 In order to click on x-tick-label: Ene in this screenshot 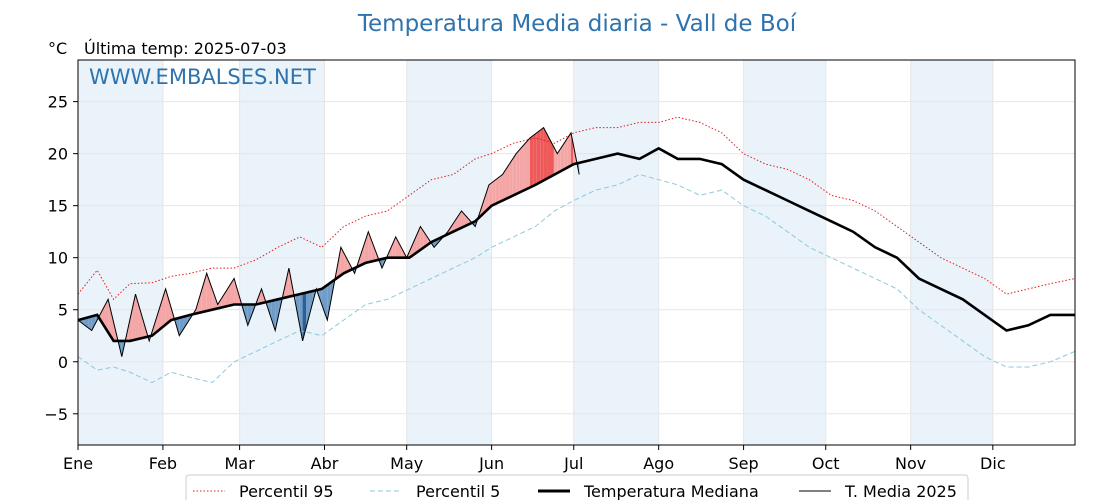, I will do `click(78, 463)`.